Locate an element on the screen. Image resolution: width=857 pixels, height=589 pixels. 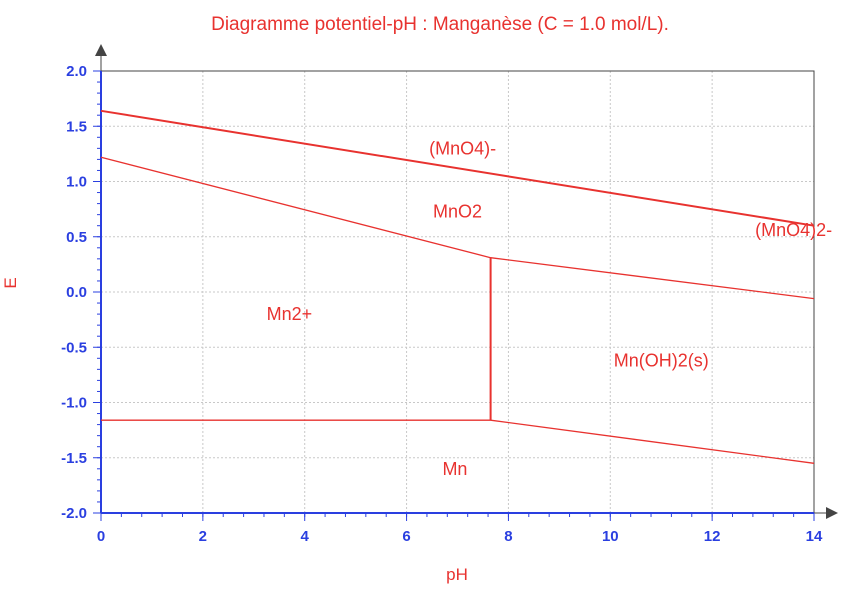
region-label: (MnO4)2- is located at coordinates (793, 230).